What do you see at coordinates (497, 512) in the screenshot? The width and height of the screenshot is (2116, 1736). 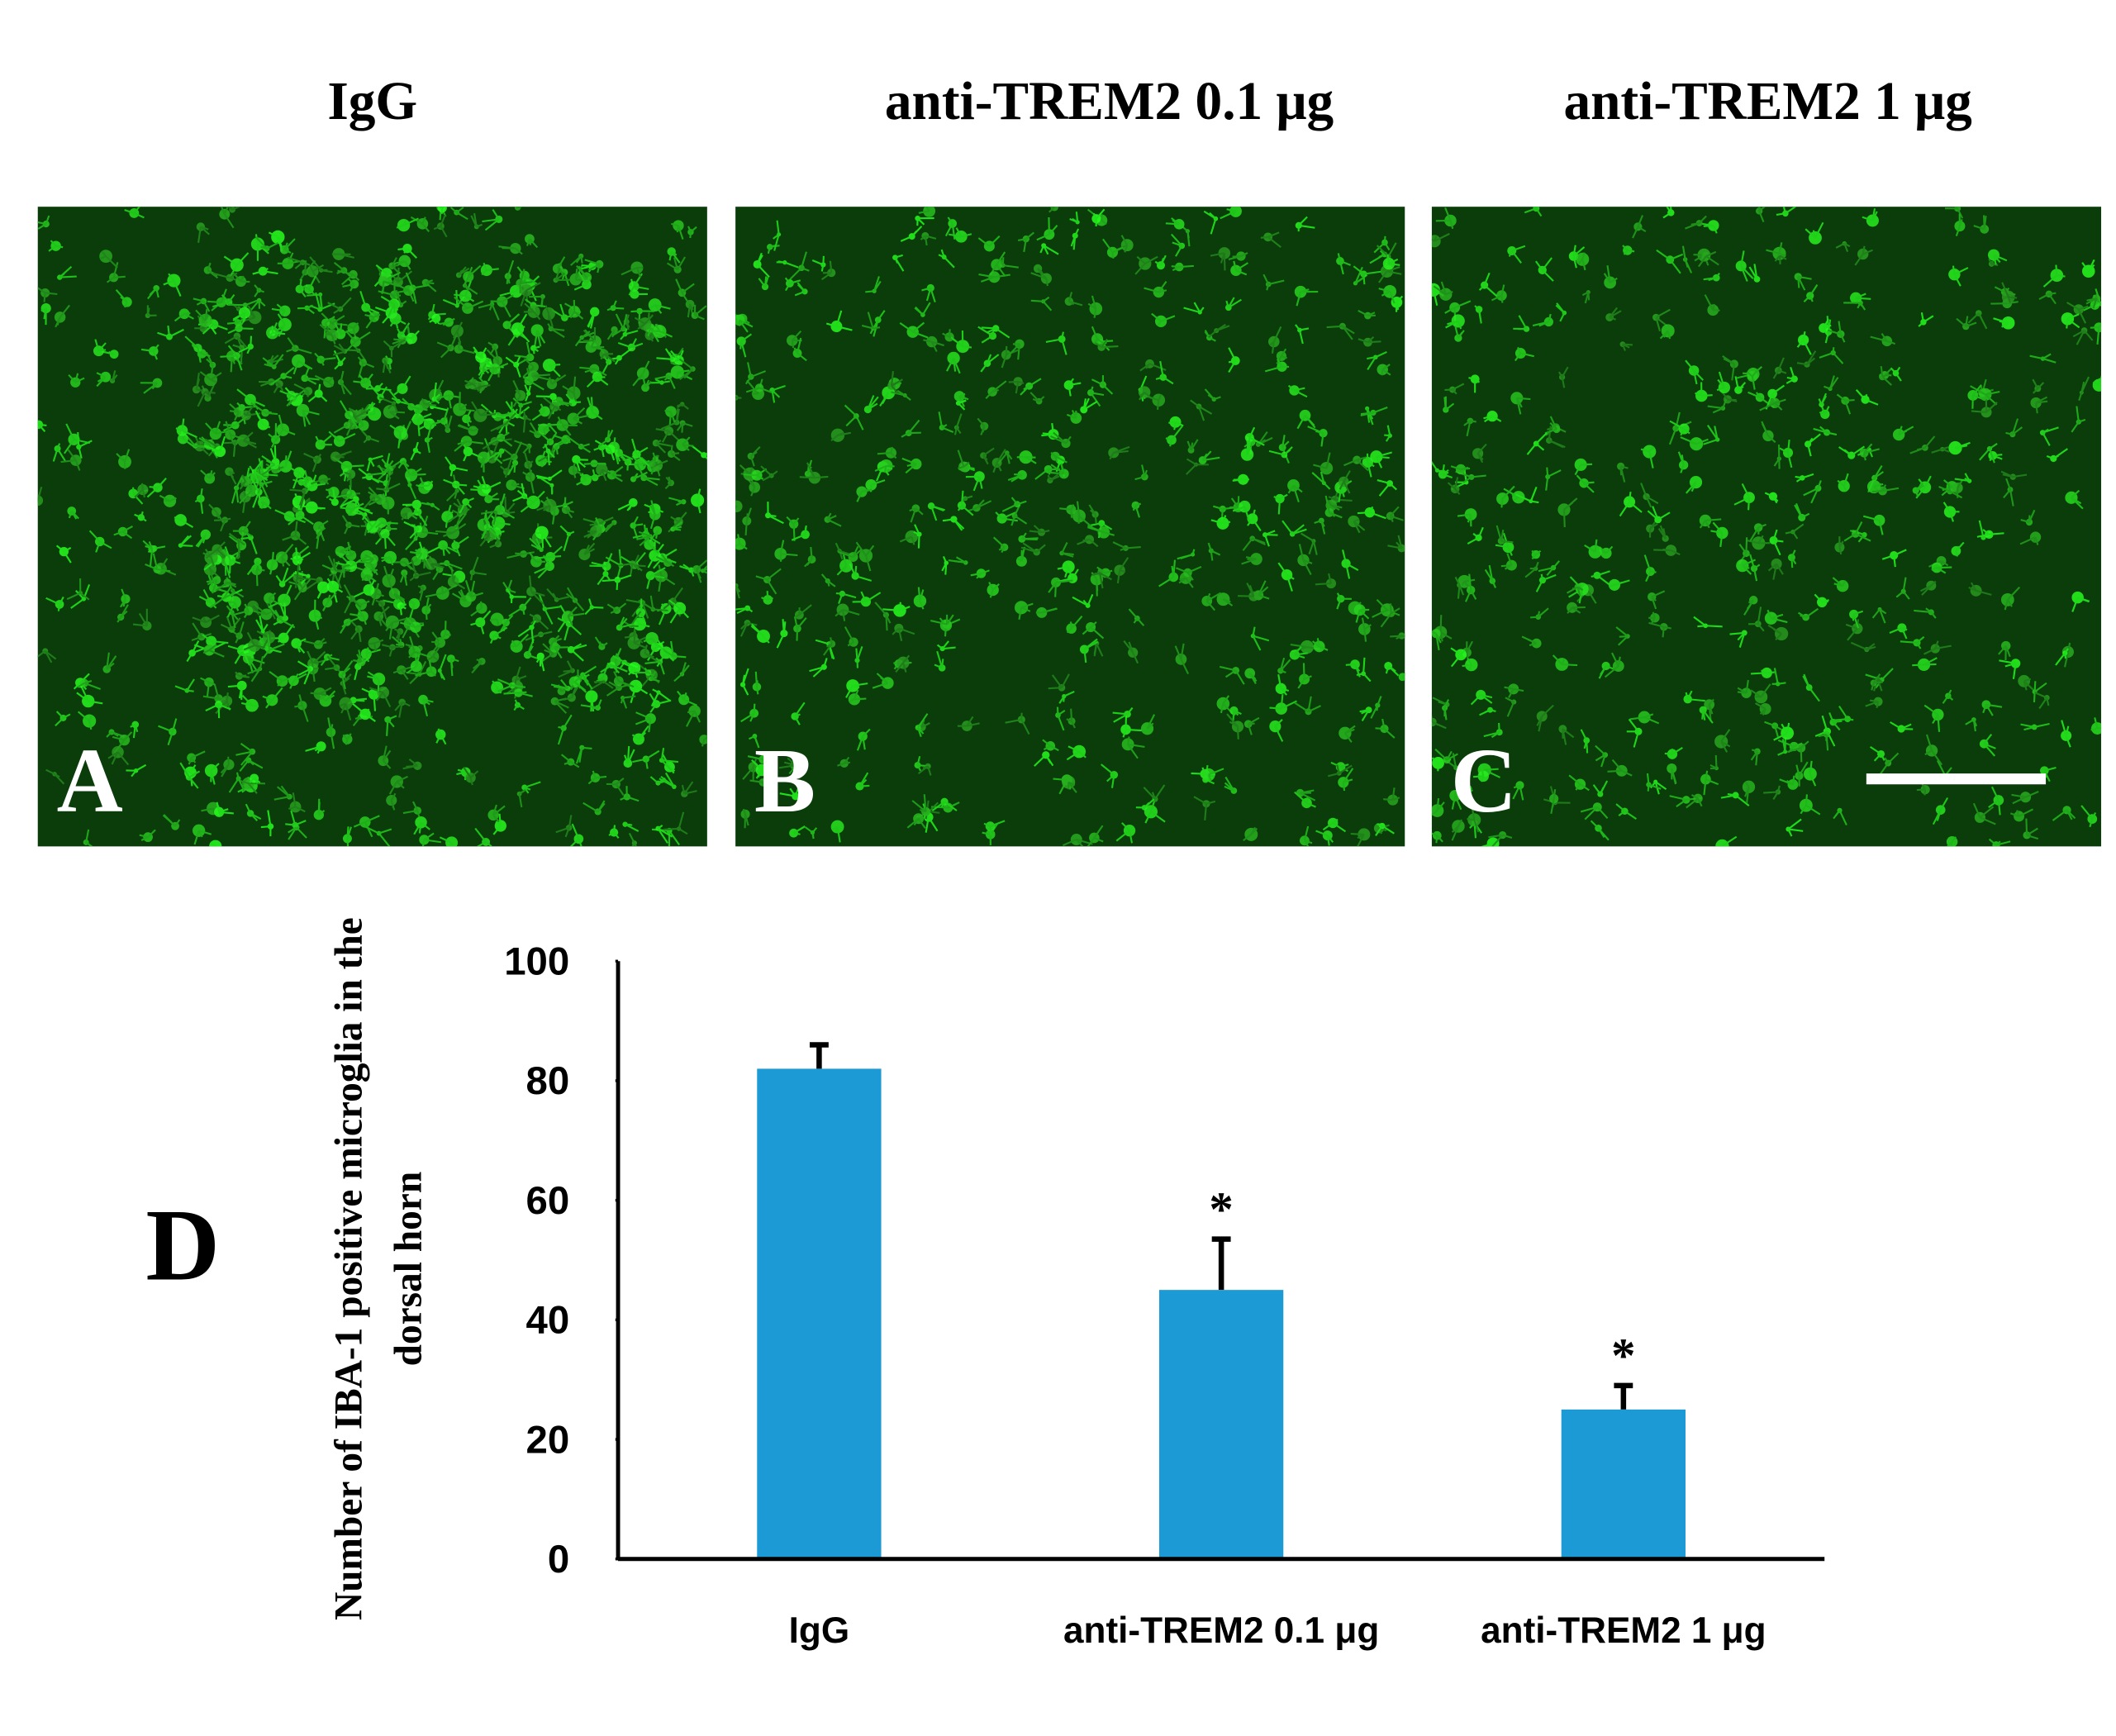 I see `microglia-cell` at bounding box center [497, 512].